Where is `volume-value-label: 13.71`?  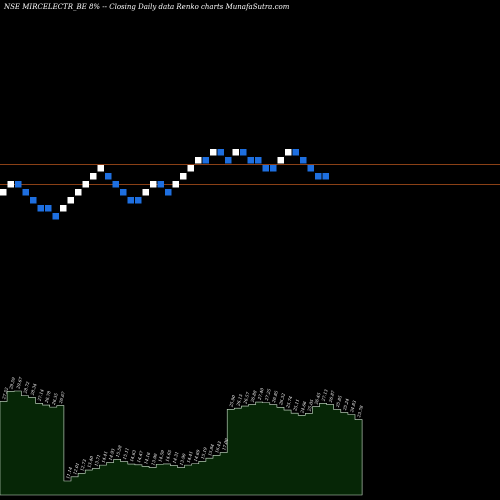
volume-value-label: 13.71 is located at coordinates (97, 460).